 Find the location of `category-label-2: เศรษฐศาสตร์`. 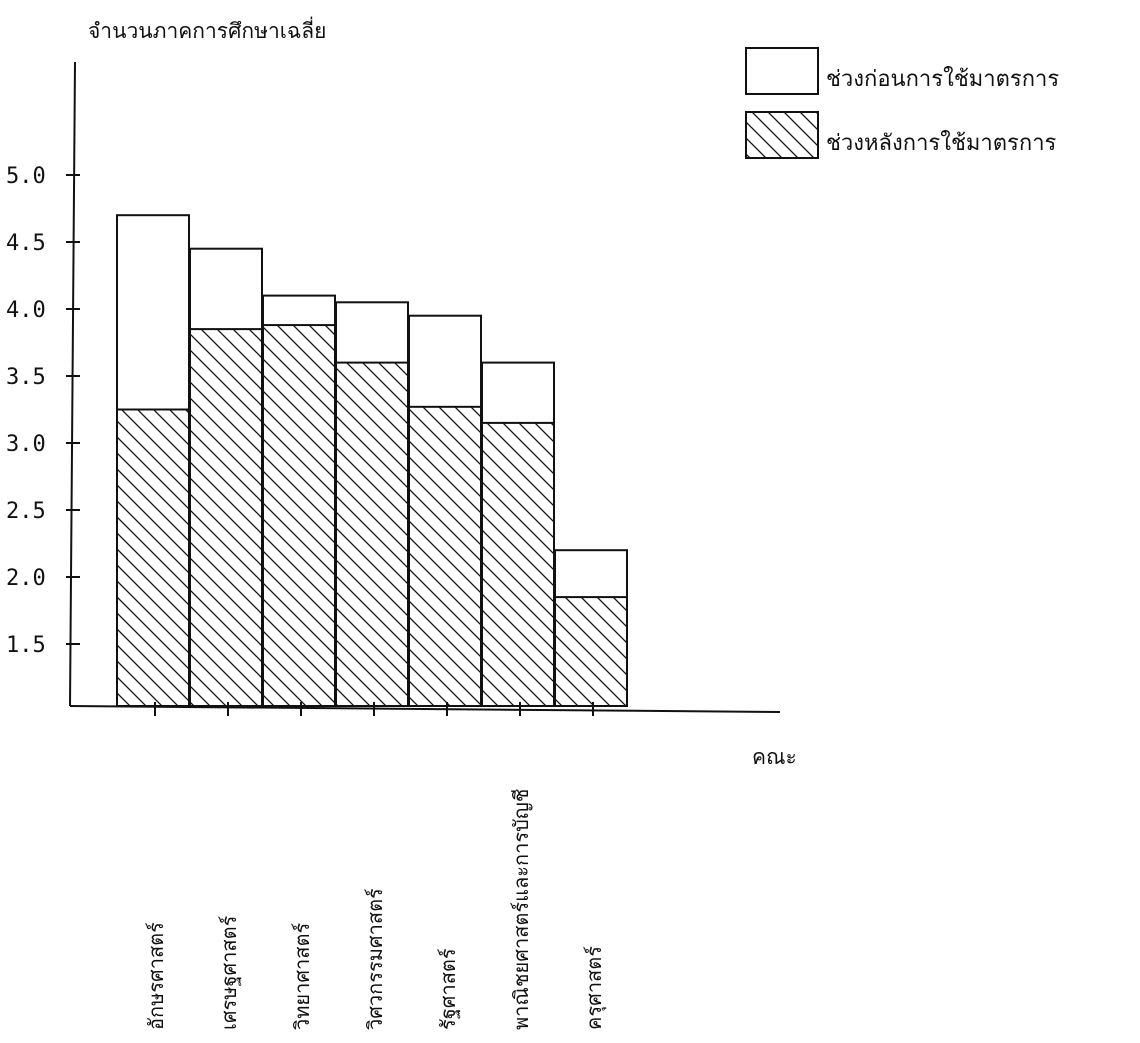

category-label-2: เศรษฐศาสตร์ is located at coordinates (229, 972).